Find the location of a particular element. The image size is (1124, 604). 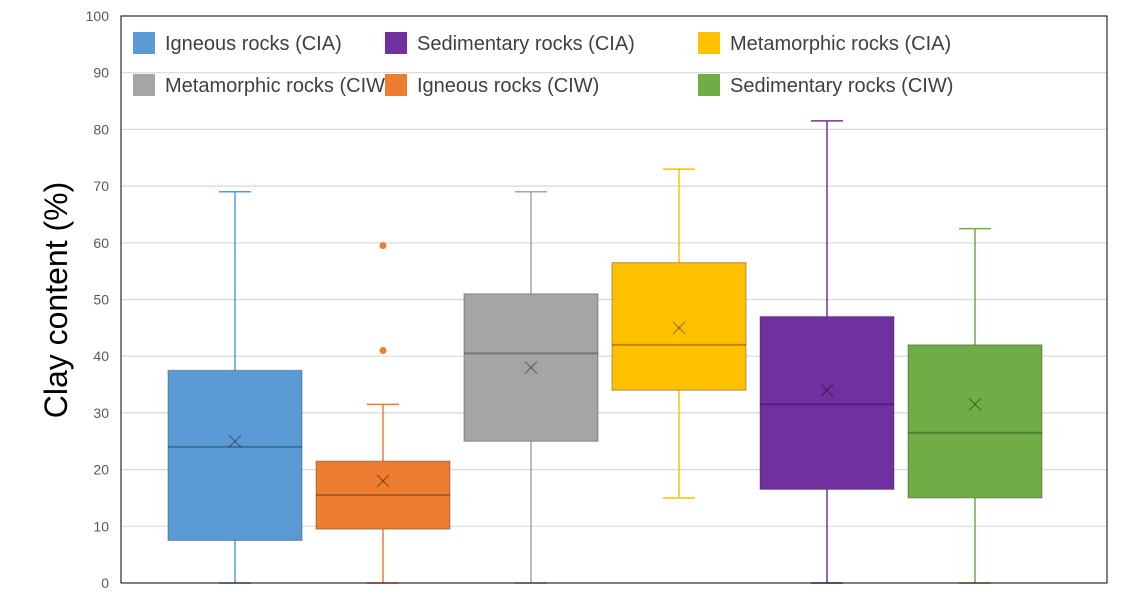

legend-label: Igneous rocks (CIW) is located at coordinates (508, 86).